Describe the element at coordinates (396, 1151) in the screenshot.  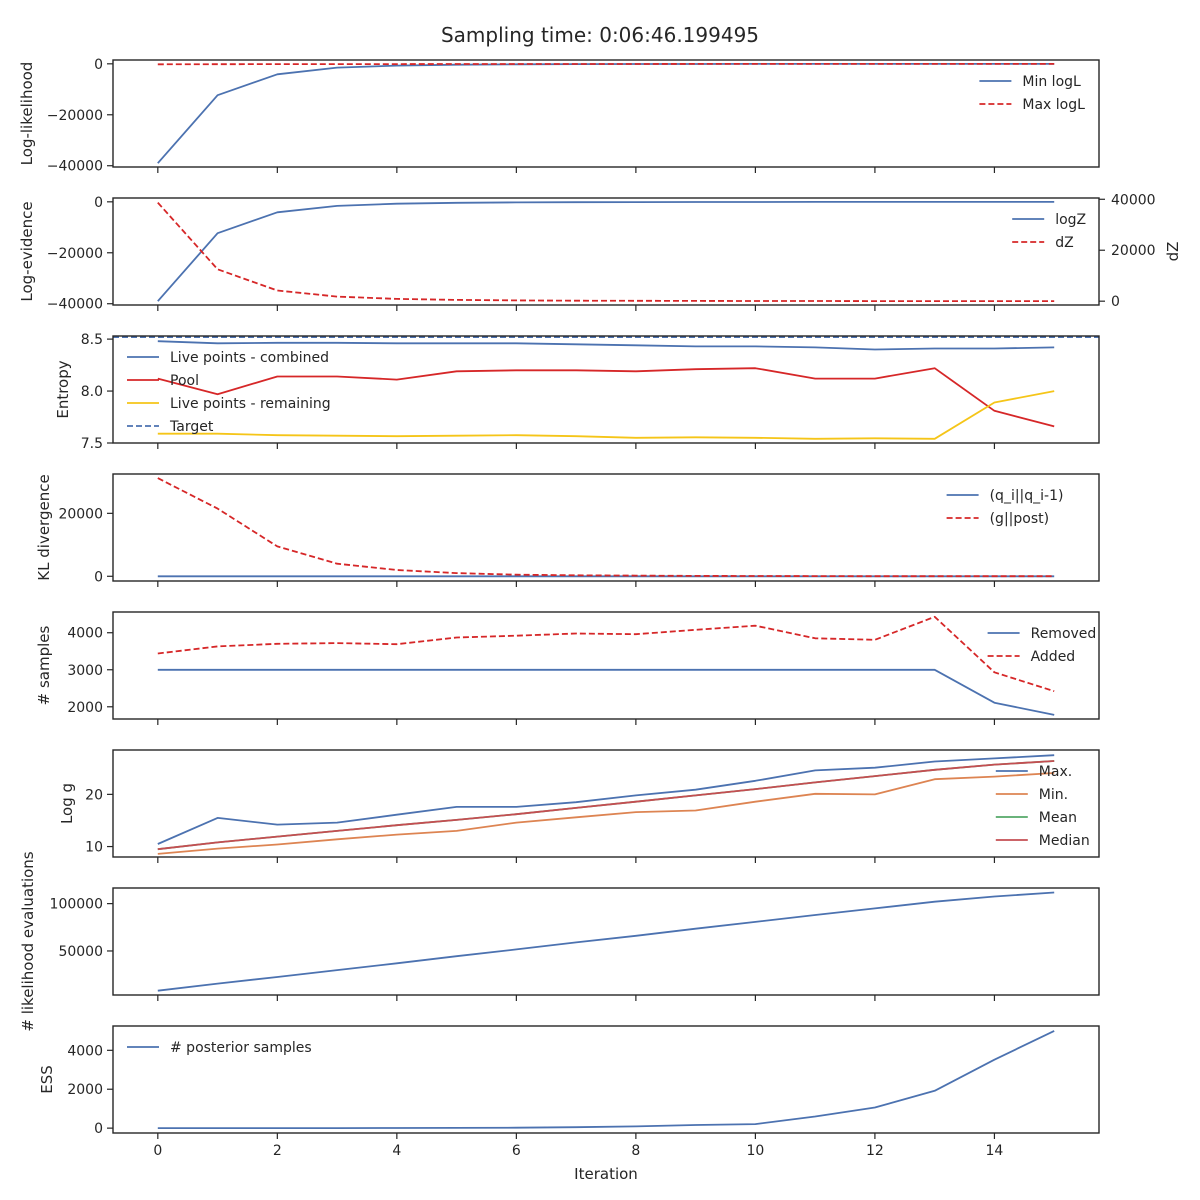
I see `x-tick-label: 4` at that location.